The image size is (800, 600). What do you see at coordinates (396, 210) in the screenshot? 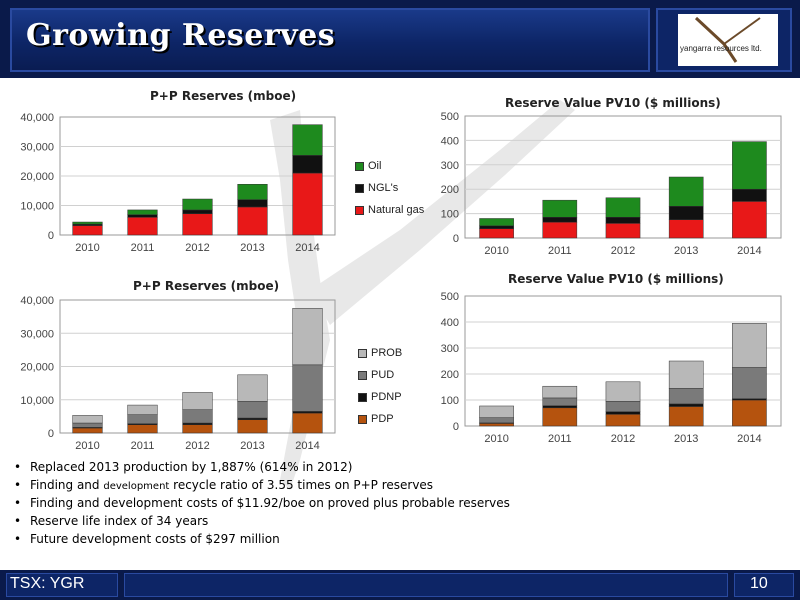
I see `legend-label-natural-gas: Natural gas` at bounding box center [396, 210].